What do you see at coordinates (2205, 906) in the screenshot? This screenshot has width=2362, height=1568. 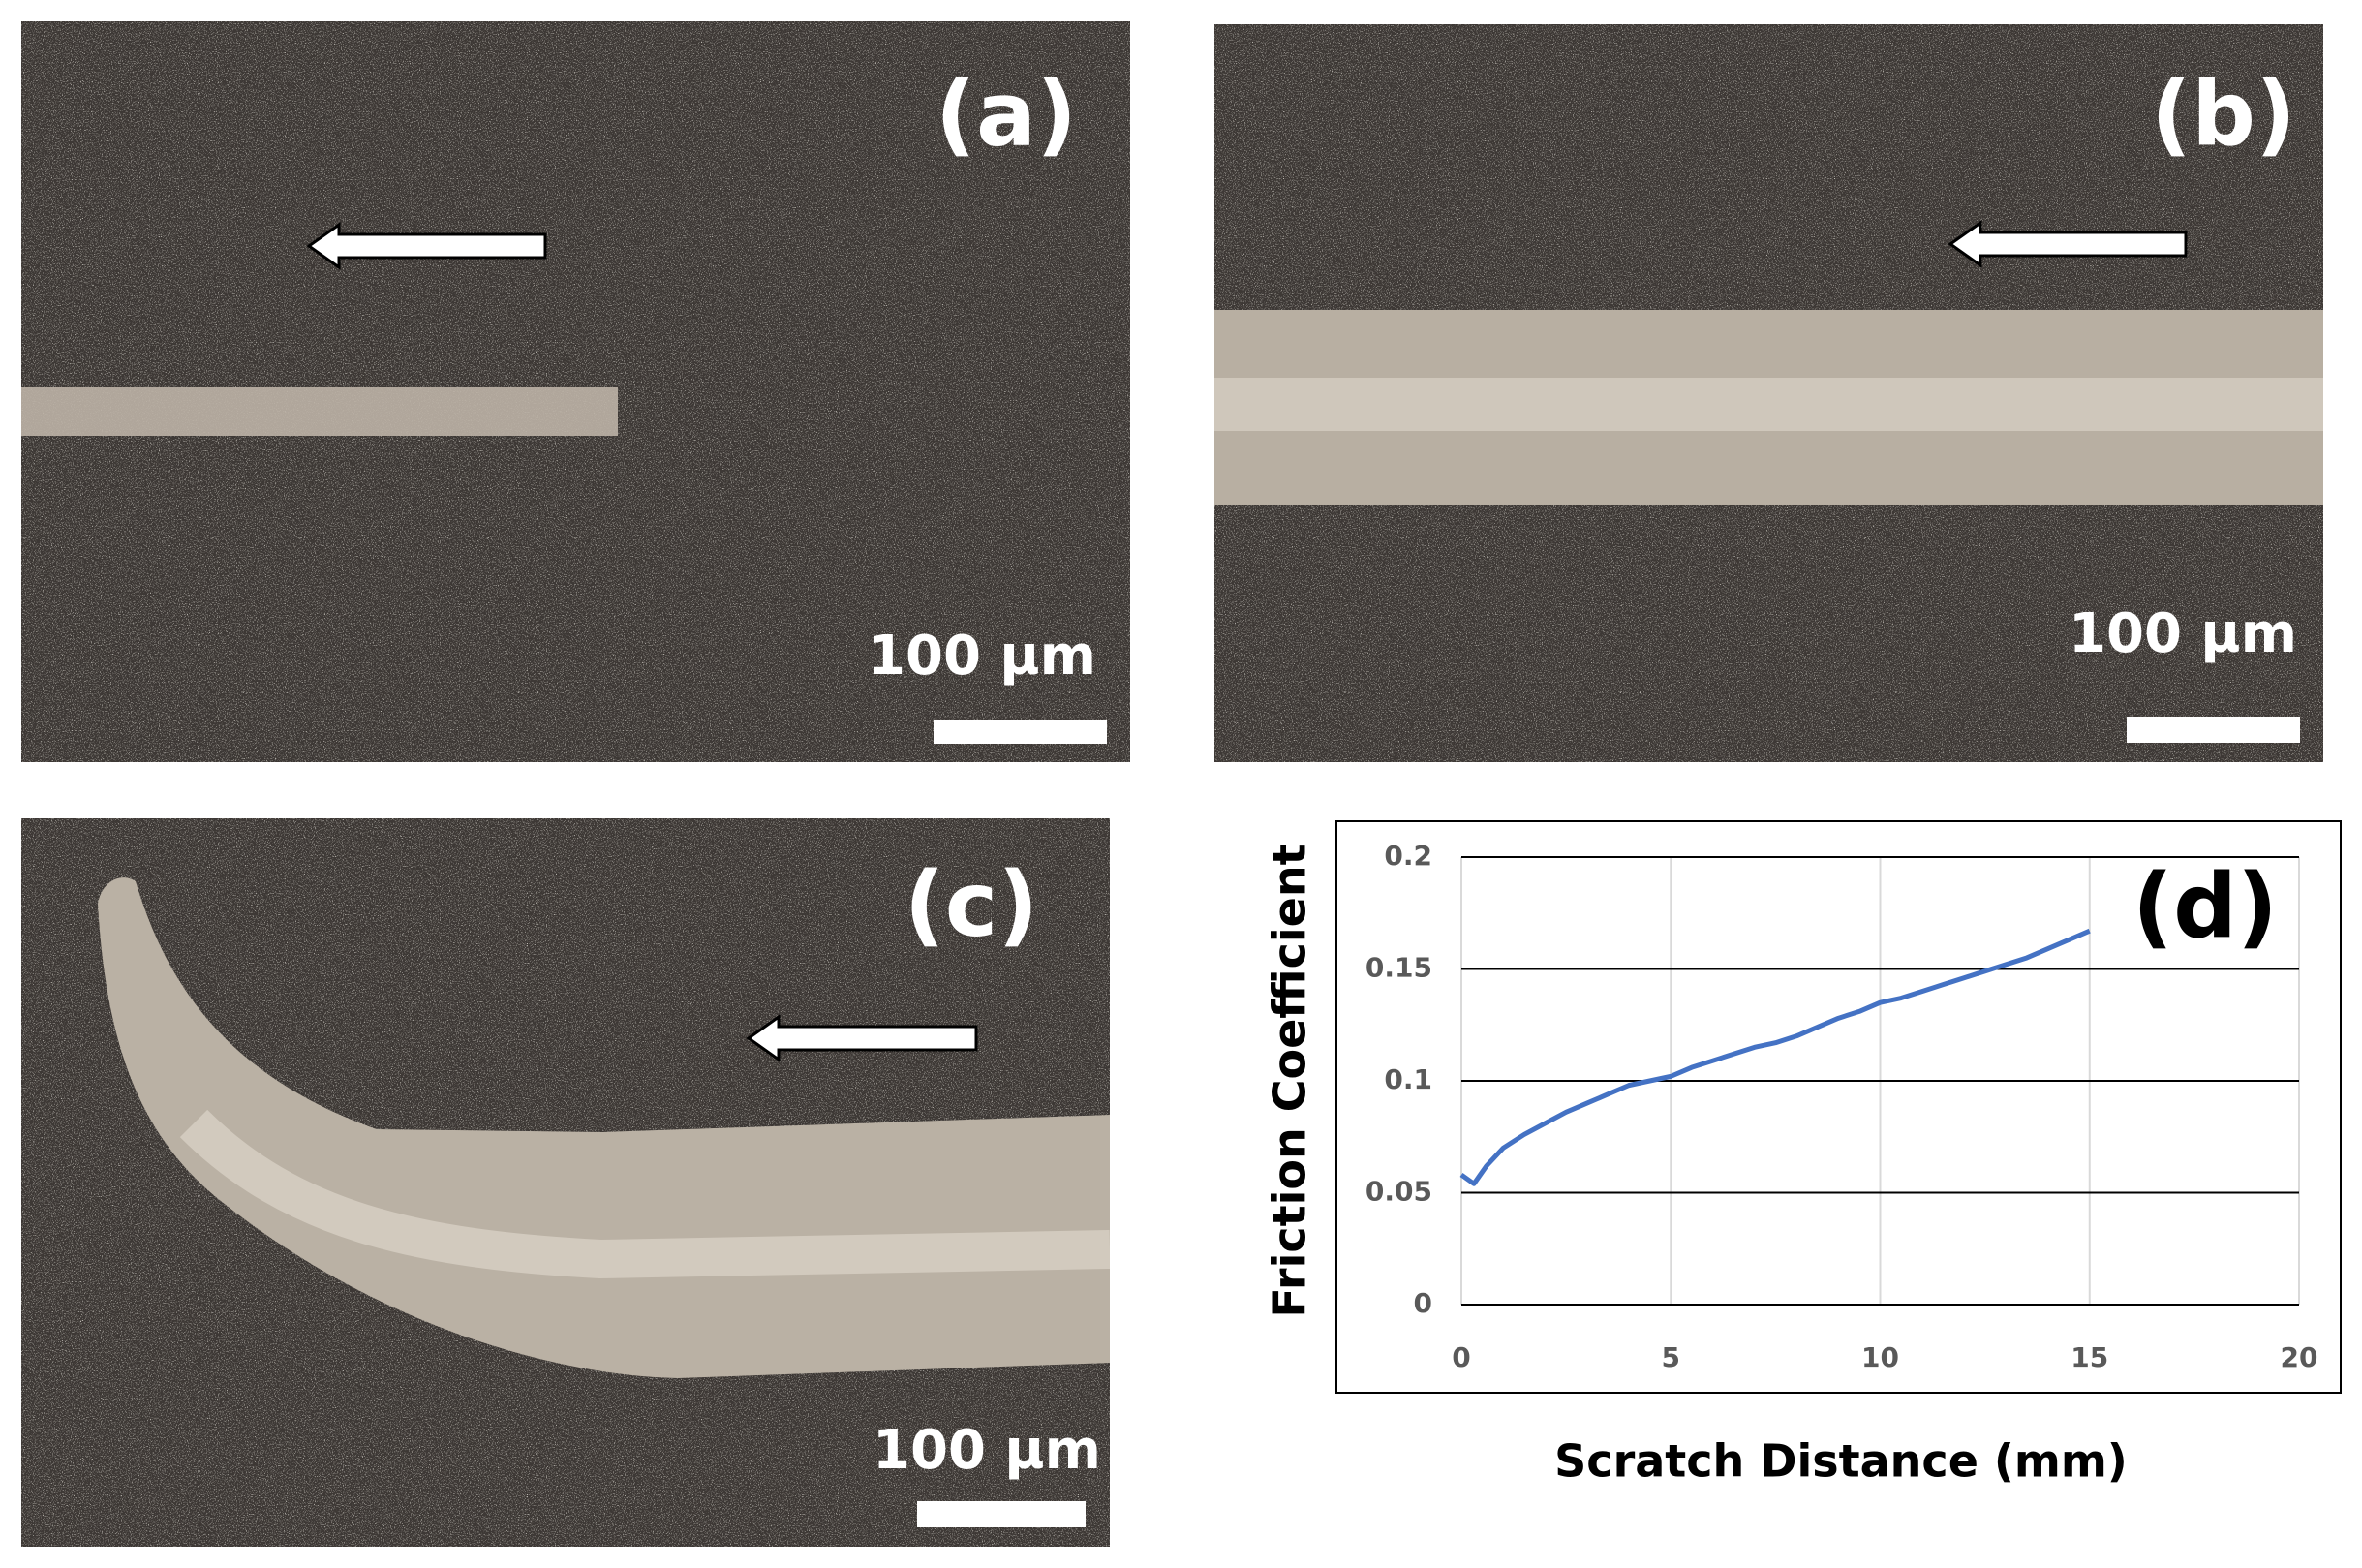 I see `panel-label: (d)` at bounding box center [2205, 906].